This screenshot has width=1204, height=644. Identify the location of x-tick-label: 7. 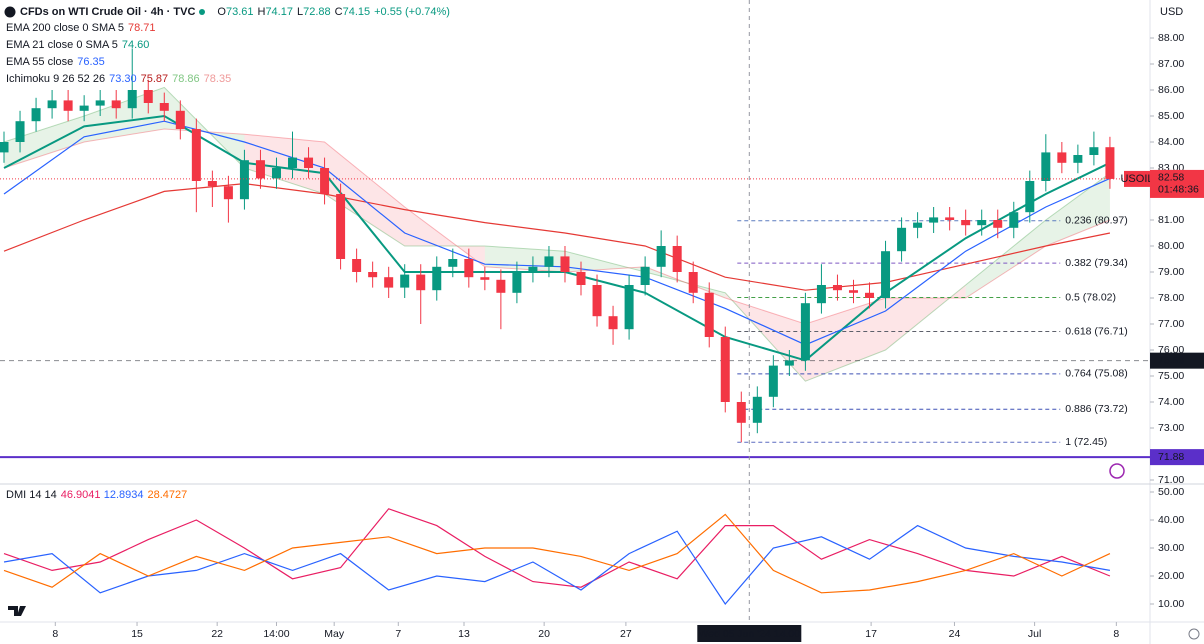
(398, 634).